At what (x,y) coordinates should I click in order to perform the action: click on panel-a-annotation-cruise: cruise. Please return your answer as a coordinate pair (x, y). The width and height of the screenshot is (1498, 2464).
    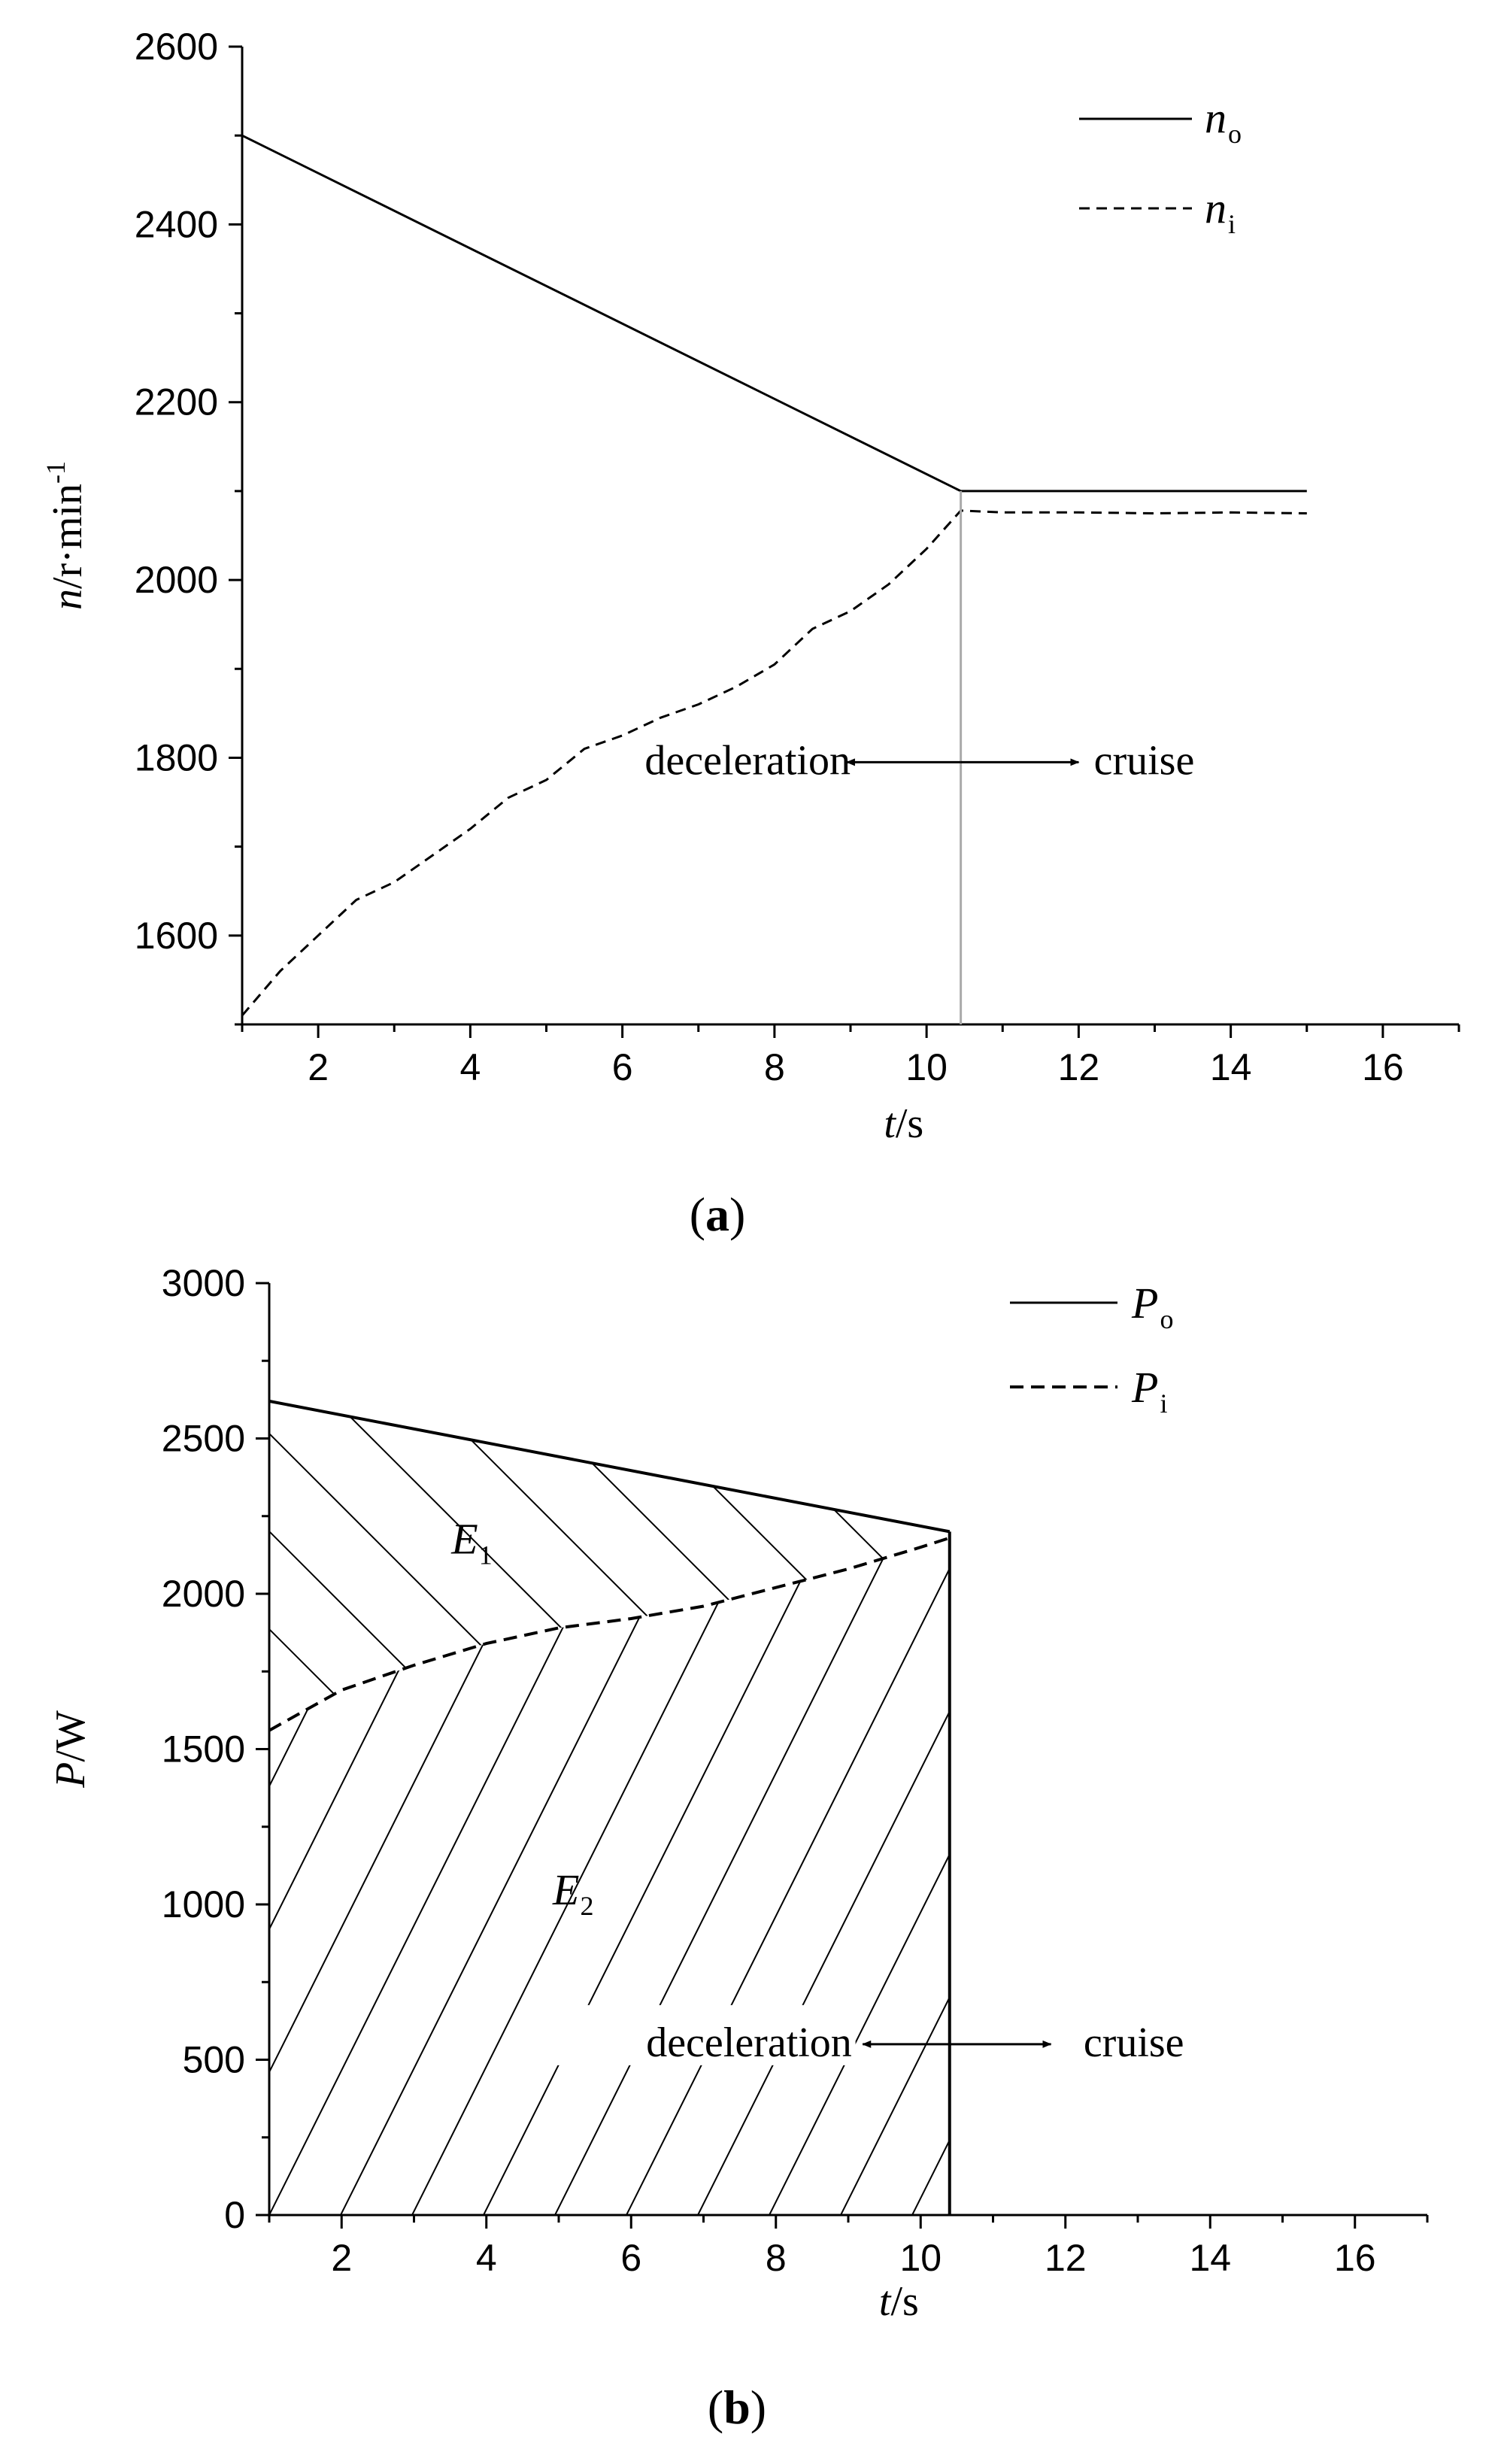
    Looking at the image, I should click on (1144, 760).